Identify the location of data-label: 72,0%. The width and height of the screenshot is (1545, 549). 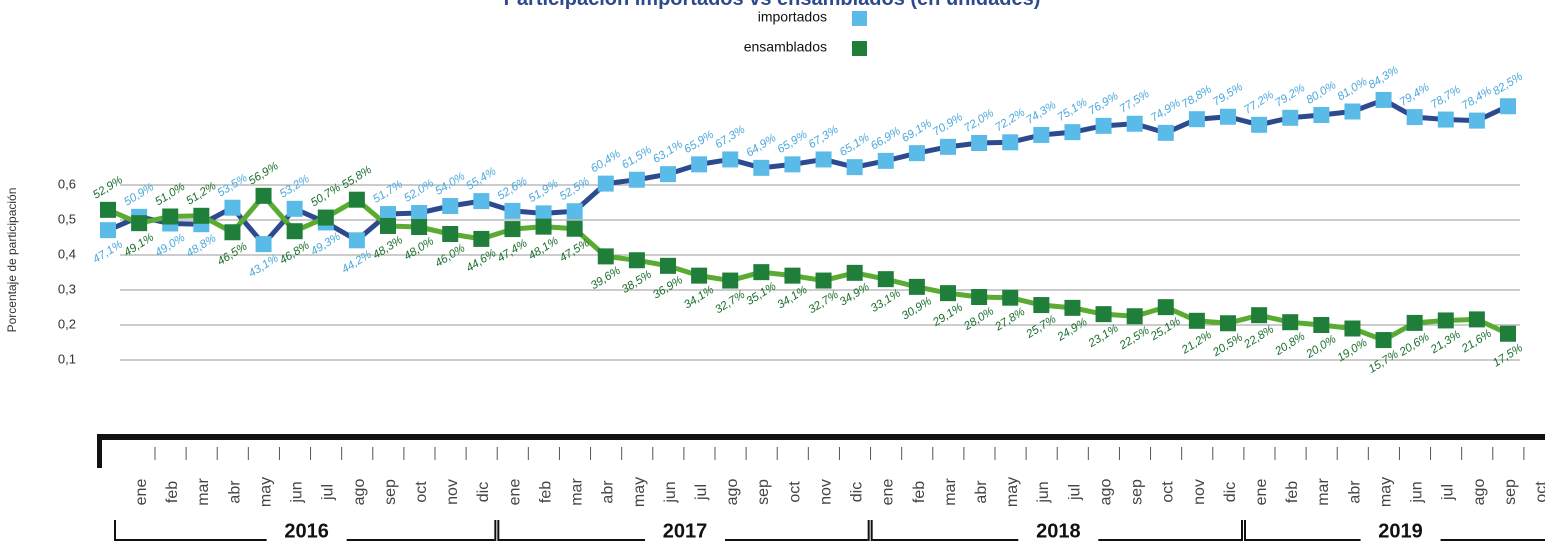
(979, 120).